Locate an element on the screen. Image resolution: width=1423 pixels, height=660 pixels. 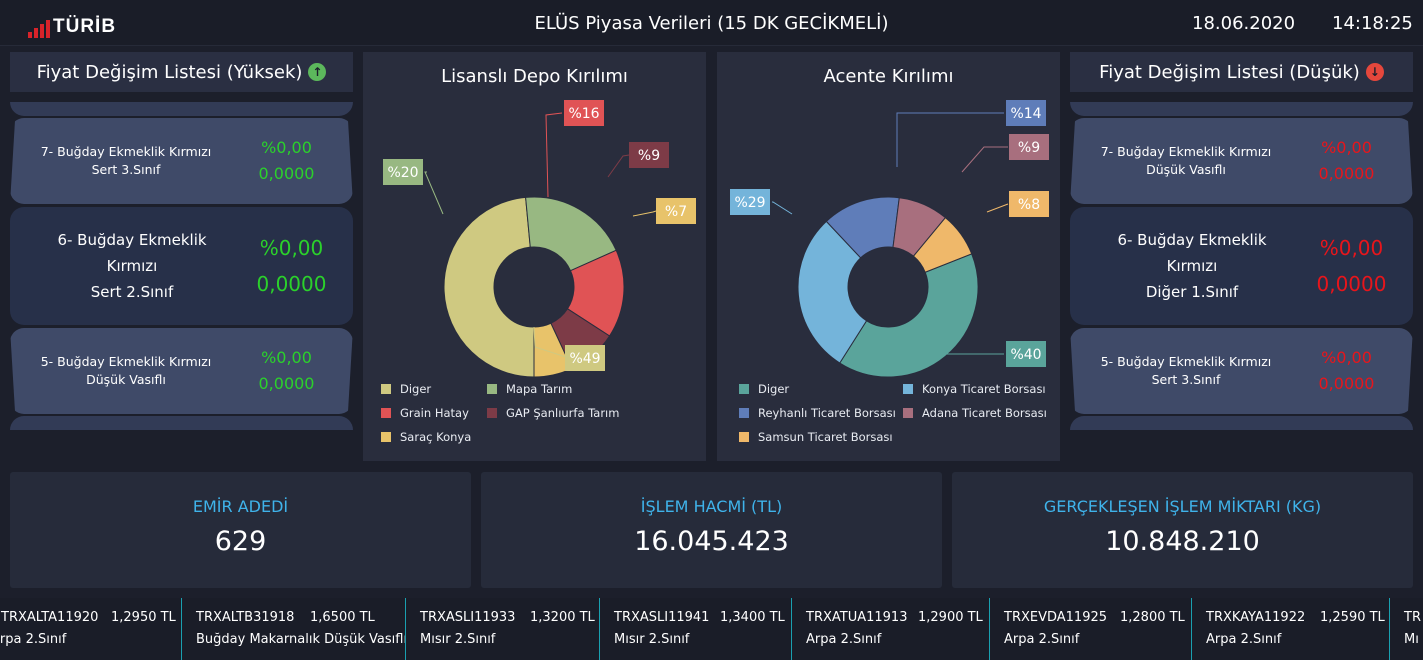
data-label: %8 is located at coordinates (1029, 205).